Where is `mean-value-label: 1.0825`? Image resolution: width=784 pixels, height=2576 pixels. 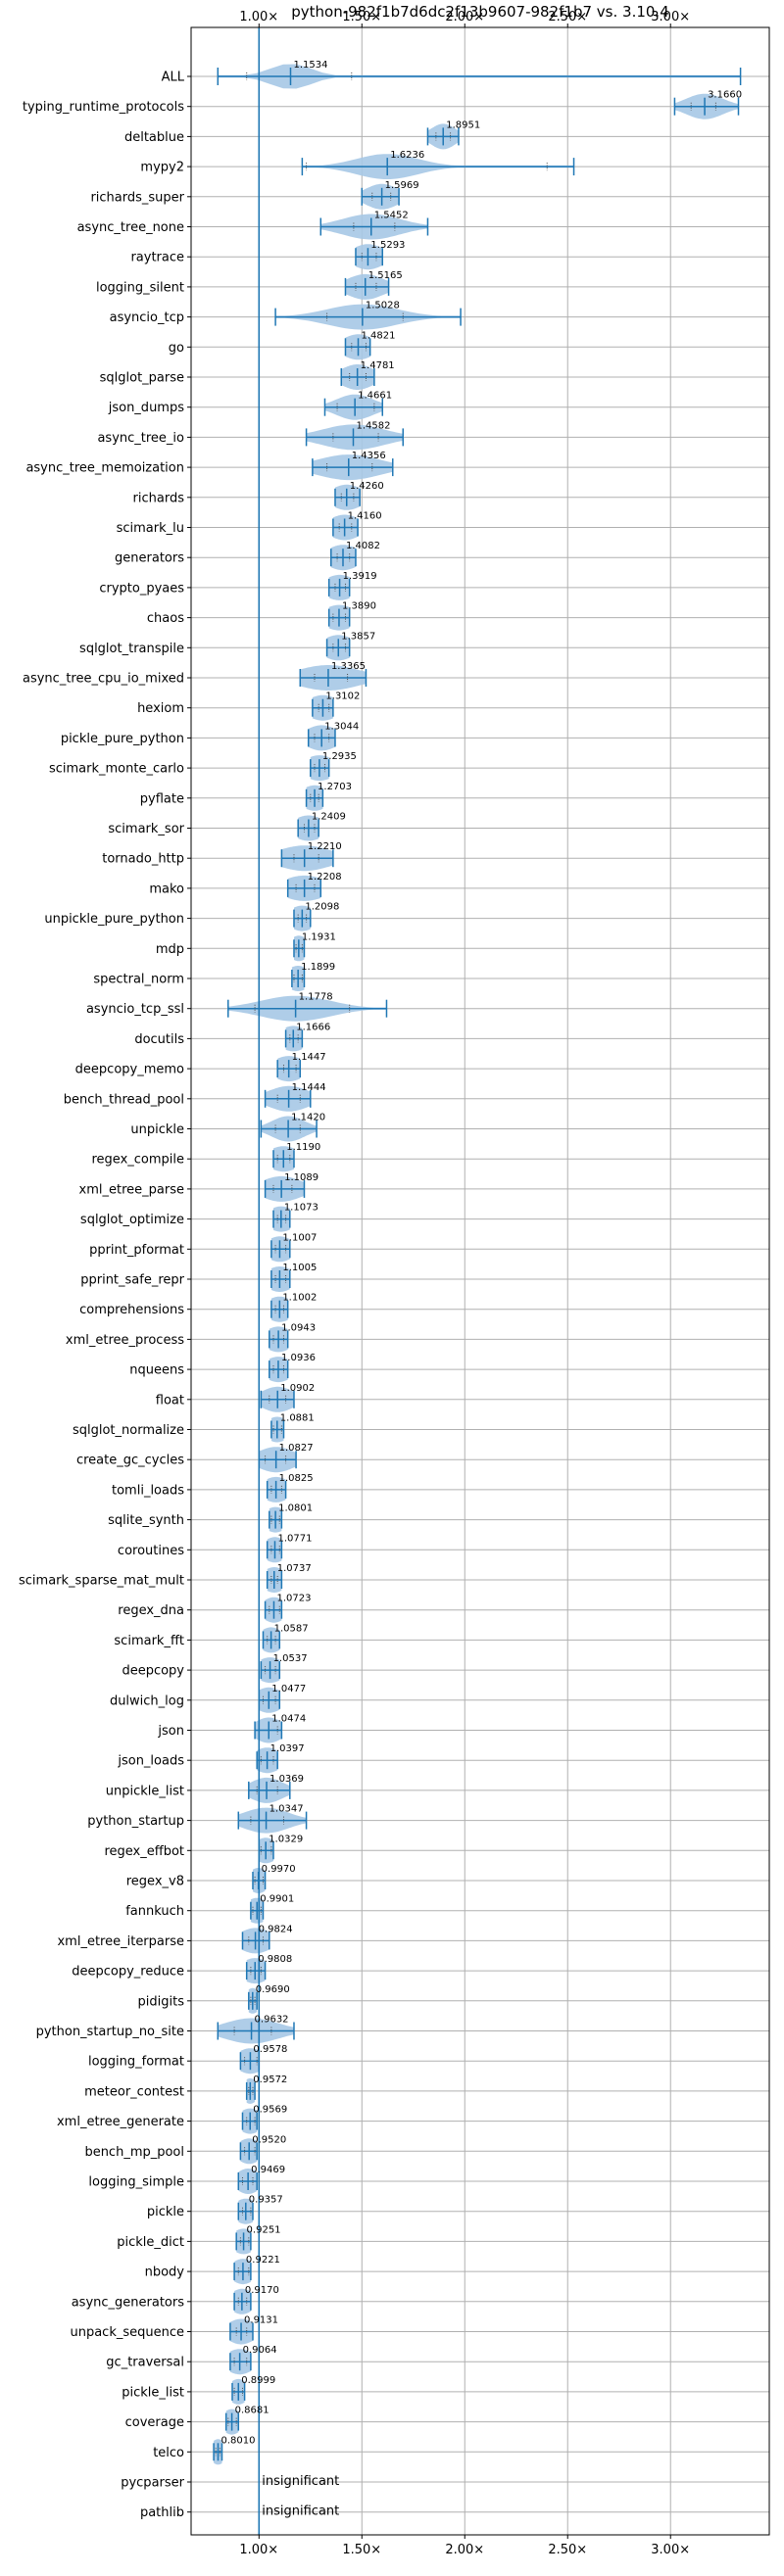
mean-value-label: 1.0825 is located at coordinates (296, 1478).